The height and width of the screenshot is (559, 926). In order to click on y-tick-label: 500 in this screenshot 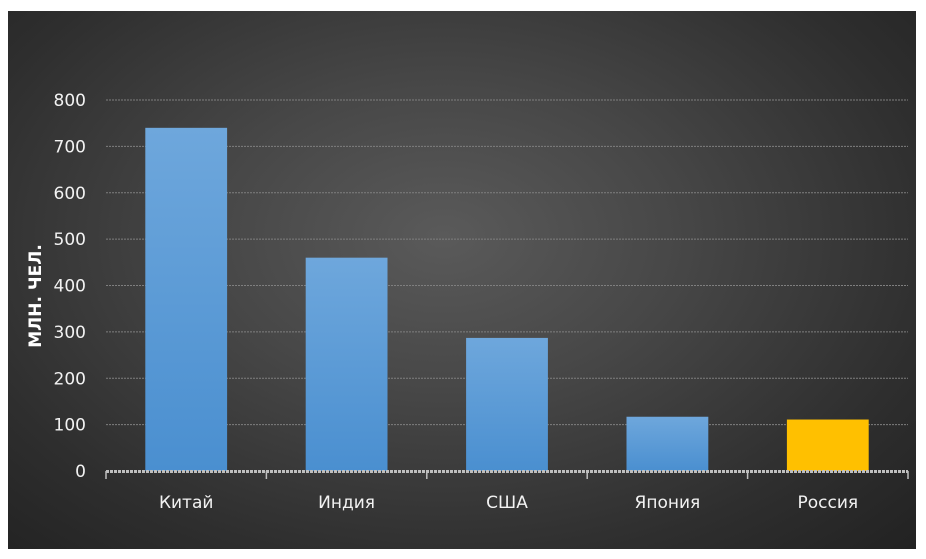, I will do `click(70, 240)`.